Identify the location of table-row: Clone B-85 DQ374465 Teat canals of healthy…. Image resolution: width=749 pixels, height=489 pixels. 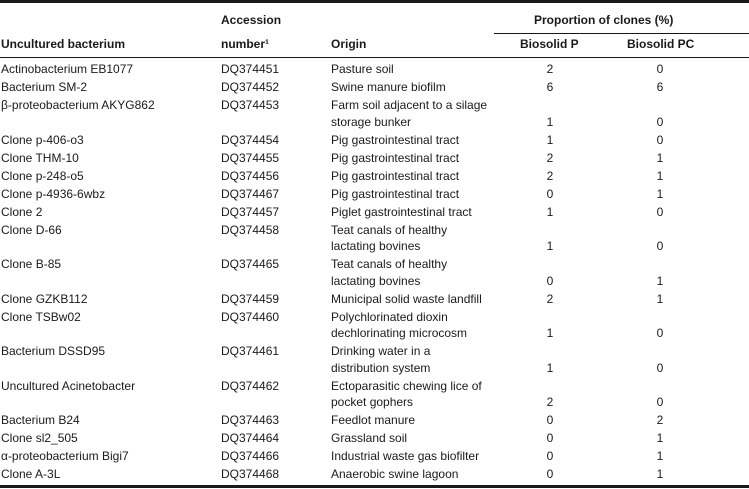
(374, 272).